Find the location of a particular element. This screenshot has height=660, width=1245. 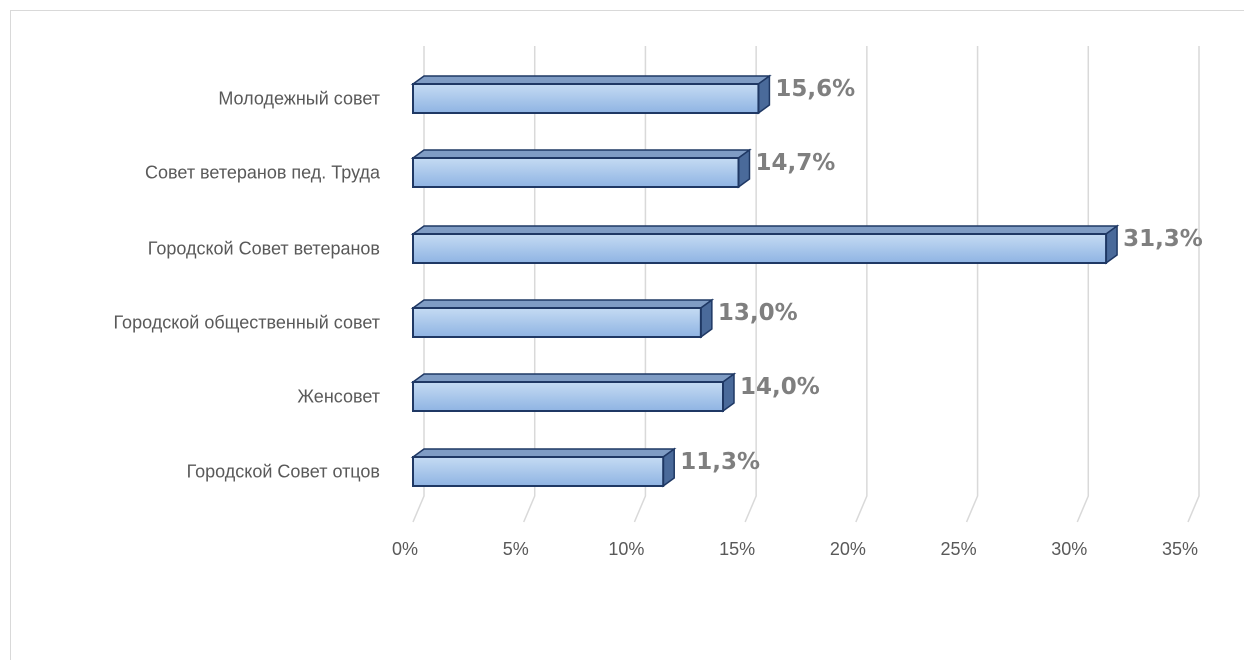

x-tick-label: 25% is located at coordinates (959, 549).